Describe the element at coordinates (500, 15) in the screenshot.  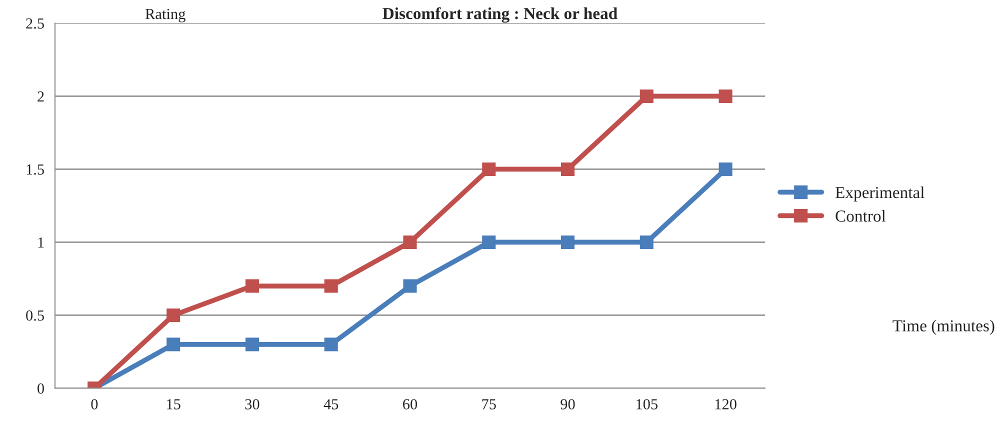
I see `chart-title: Discomfort rating : Neck or head` at that location.